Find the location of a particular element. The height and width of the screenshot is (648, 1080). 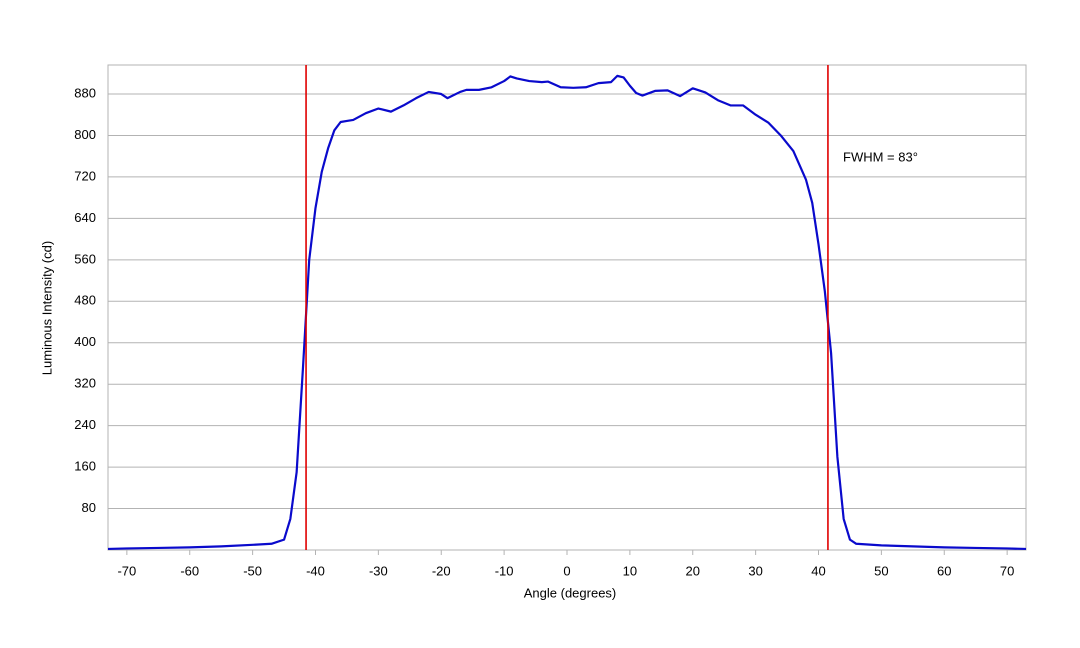

x-tick-label: 0 is located at coordinates (566, 570).